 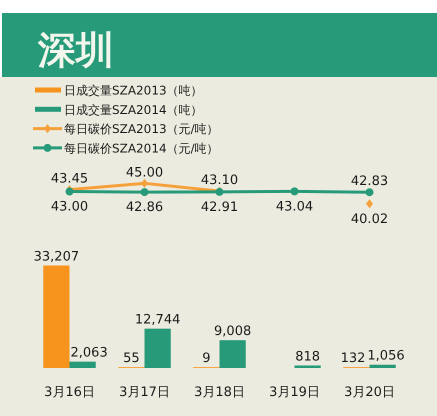 I want to click on title: 深圳, so click(x=76, y=50).